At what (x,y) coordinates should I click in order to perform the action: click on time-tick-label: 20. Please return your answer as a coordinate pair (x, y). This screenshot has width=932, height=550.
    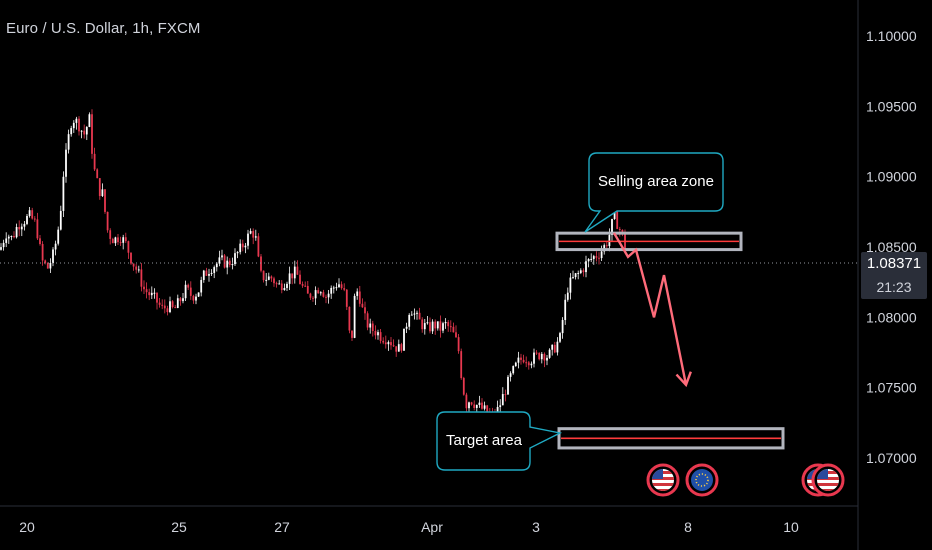
    Looking at the image, I should click on (27, 527).